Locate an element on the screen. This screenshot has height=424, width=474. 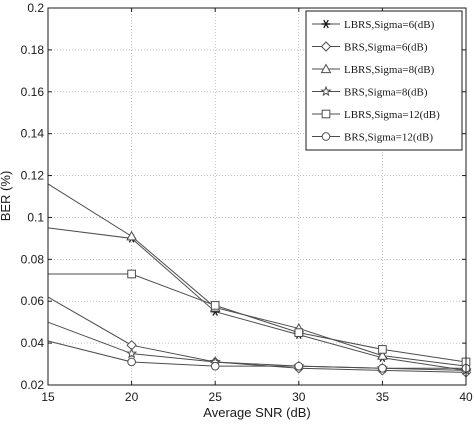
marker-asterisk is located at coordinates (326, 24).